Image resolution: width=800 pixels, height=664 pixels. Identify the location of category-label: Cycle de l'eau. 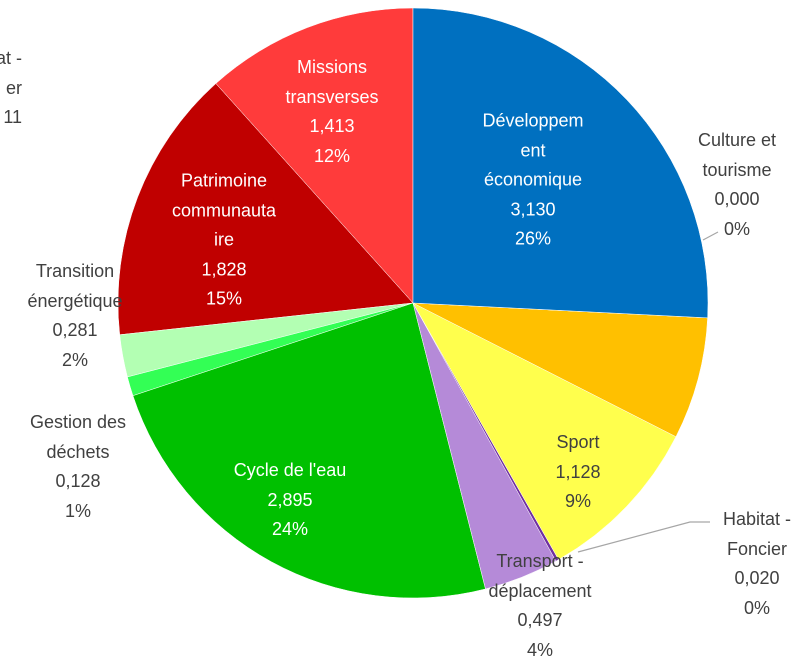
(290, 469).